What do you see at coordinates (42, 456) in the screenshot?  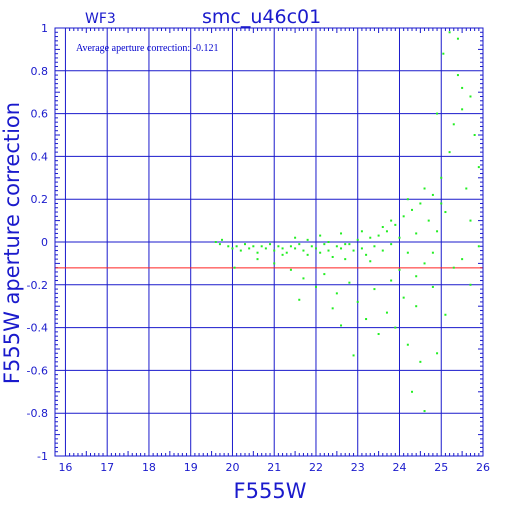 I see `y-tick-label: -1` at bounding box center [42, 456].